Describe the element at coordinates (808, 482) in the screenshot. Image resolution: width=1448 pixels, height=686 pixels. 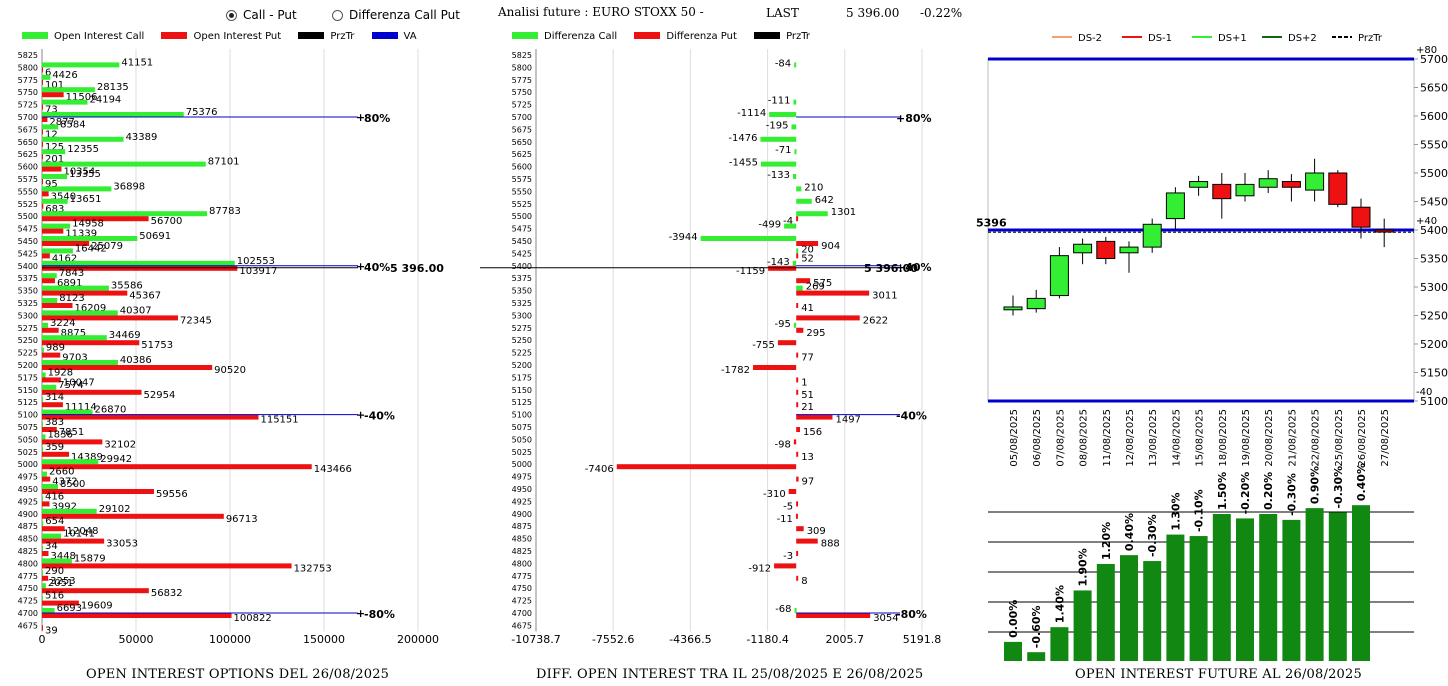
I see `diff-put-value-label: 97` at that location.